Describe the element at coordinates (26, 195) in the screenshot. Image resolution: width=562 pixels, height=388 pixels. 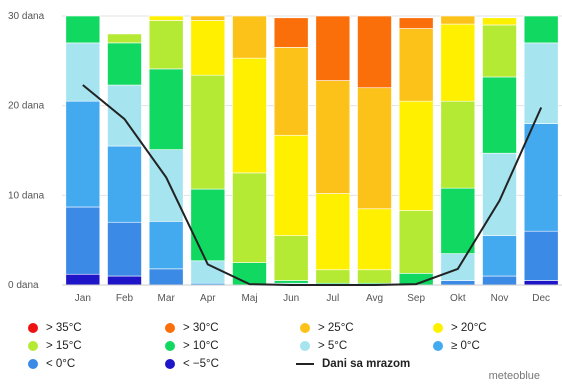
I see `y-tick-label: 10 dana` at that location.